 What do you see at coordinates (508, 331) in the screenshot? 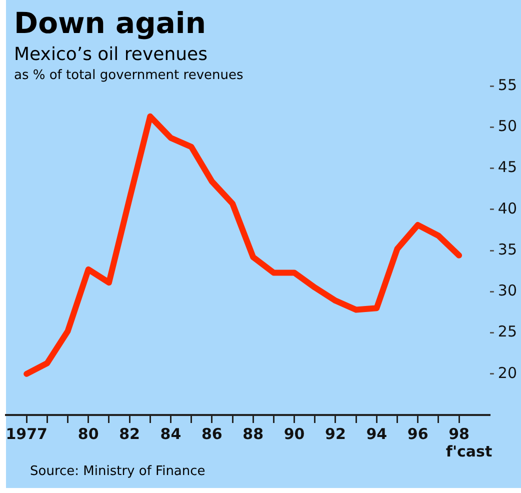
I see `y-tick-label: 25` at bounding box center [508, 331].